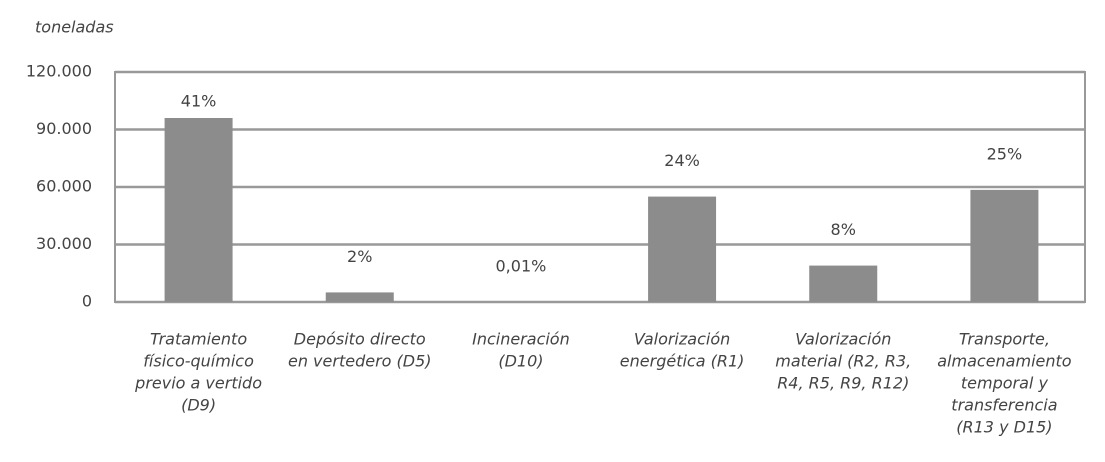  What do you see at coordinates (1004, 361) in the screenshot?
I see `x-tick-label: almacenamiento` at bounding box center [1004, 361].